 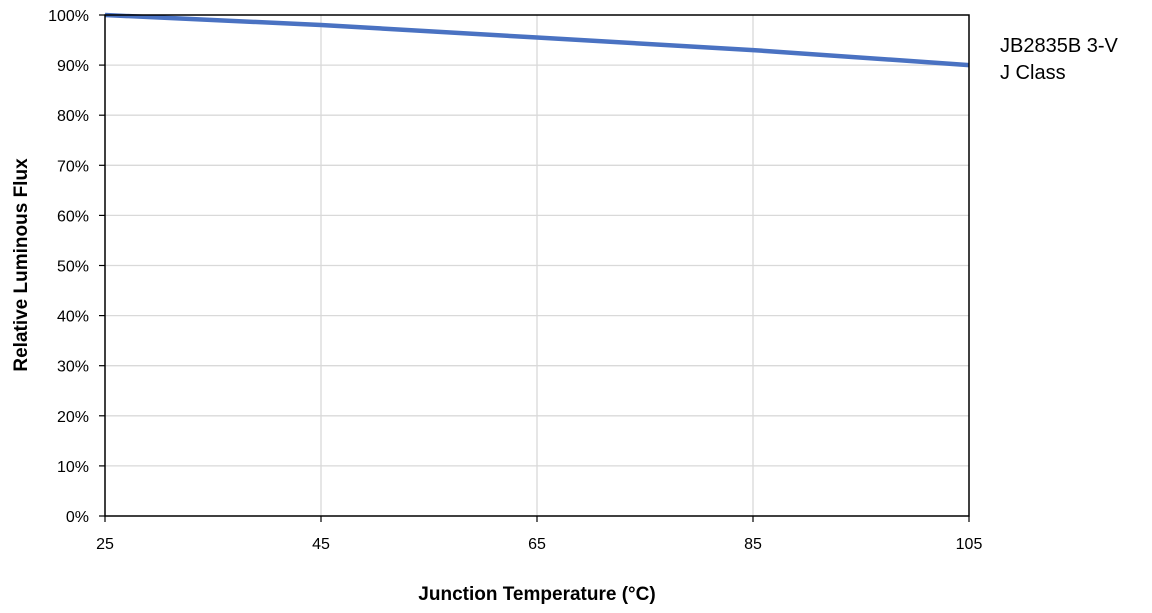 What do you see at coordinates (77, 517) in the screenshot?
I see `y-tick-label: 0%` at bounding box center [77, 517].